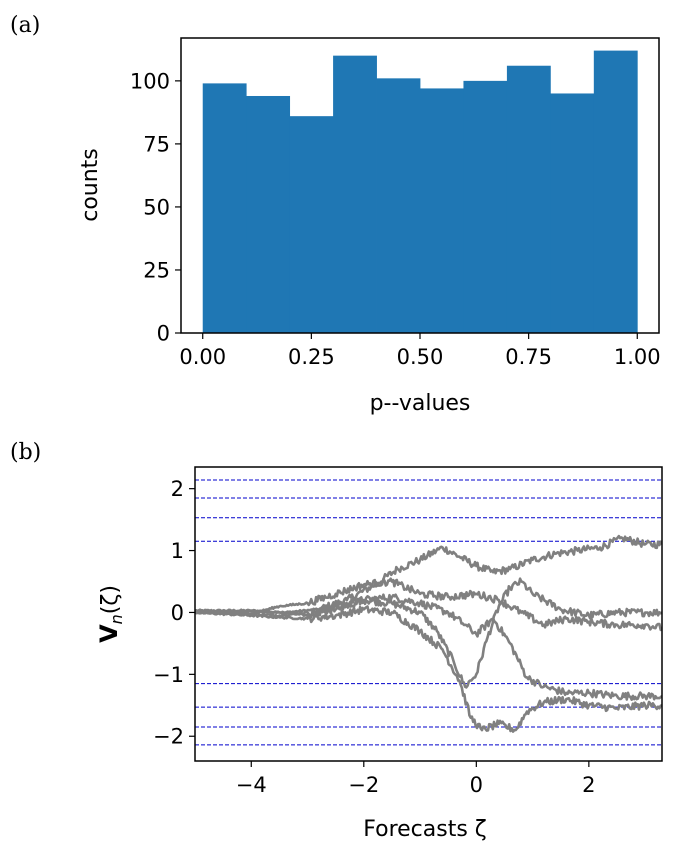  What do you see at coordinates (177, 551) in the screenshot?
I see `lines-y-tick-label: 1` at bounding box center [177, 551].